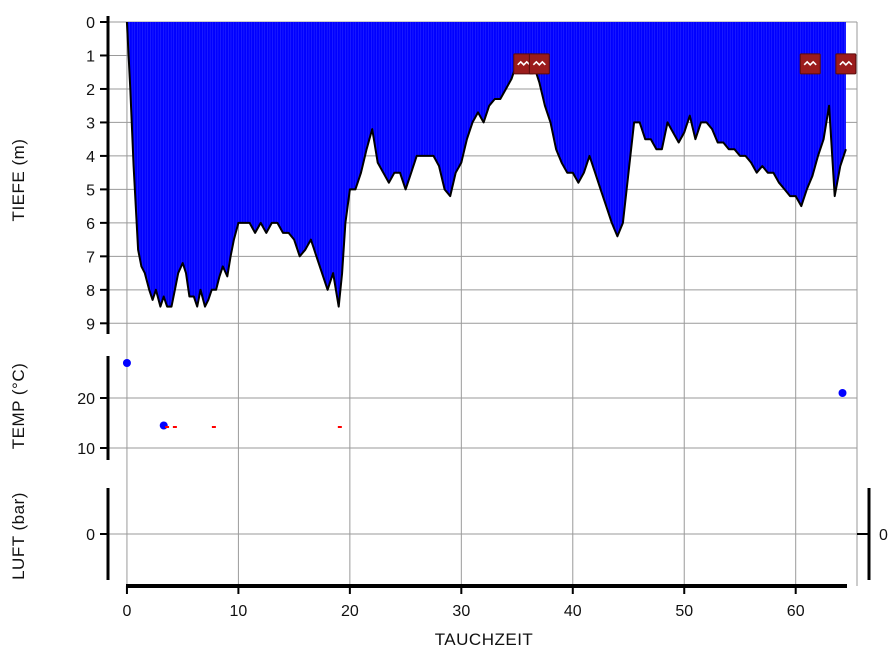 Image resolution: width=890 pixels, height=653 pixels. What do you see at coordinates (484, 639) in the screenshot?
I see `x-axis-title: TAUCHZEIT` at bounding box center [484, 639].